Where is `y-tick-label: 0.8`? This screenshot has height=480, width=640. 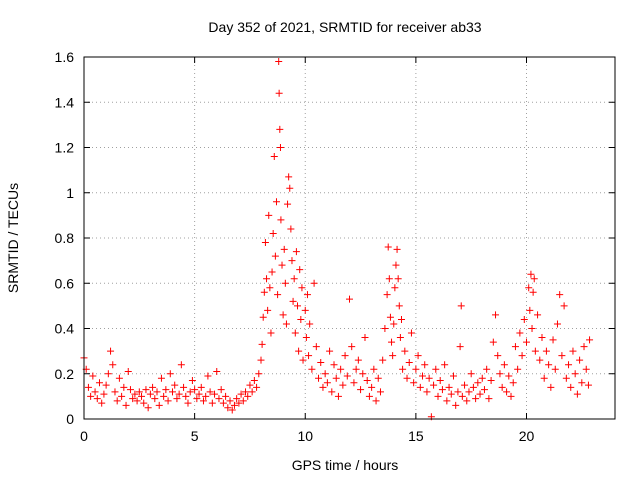
y-tick-label: 0.8 is located at coordinates (65, 238).